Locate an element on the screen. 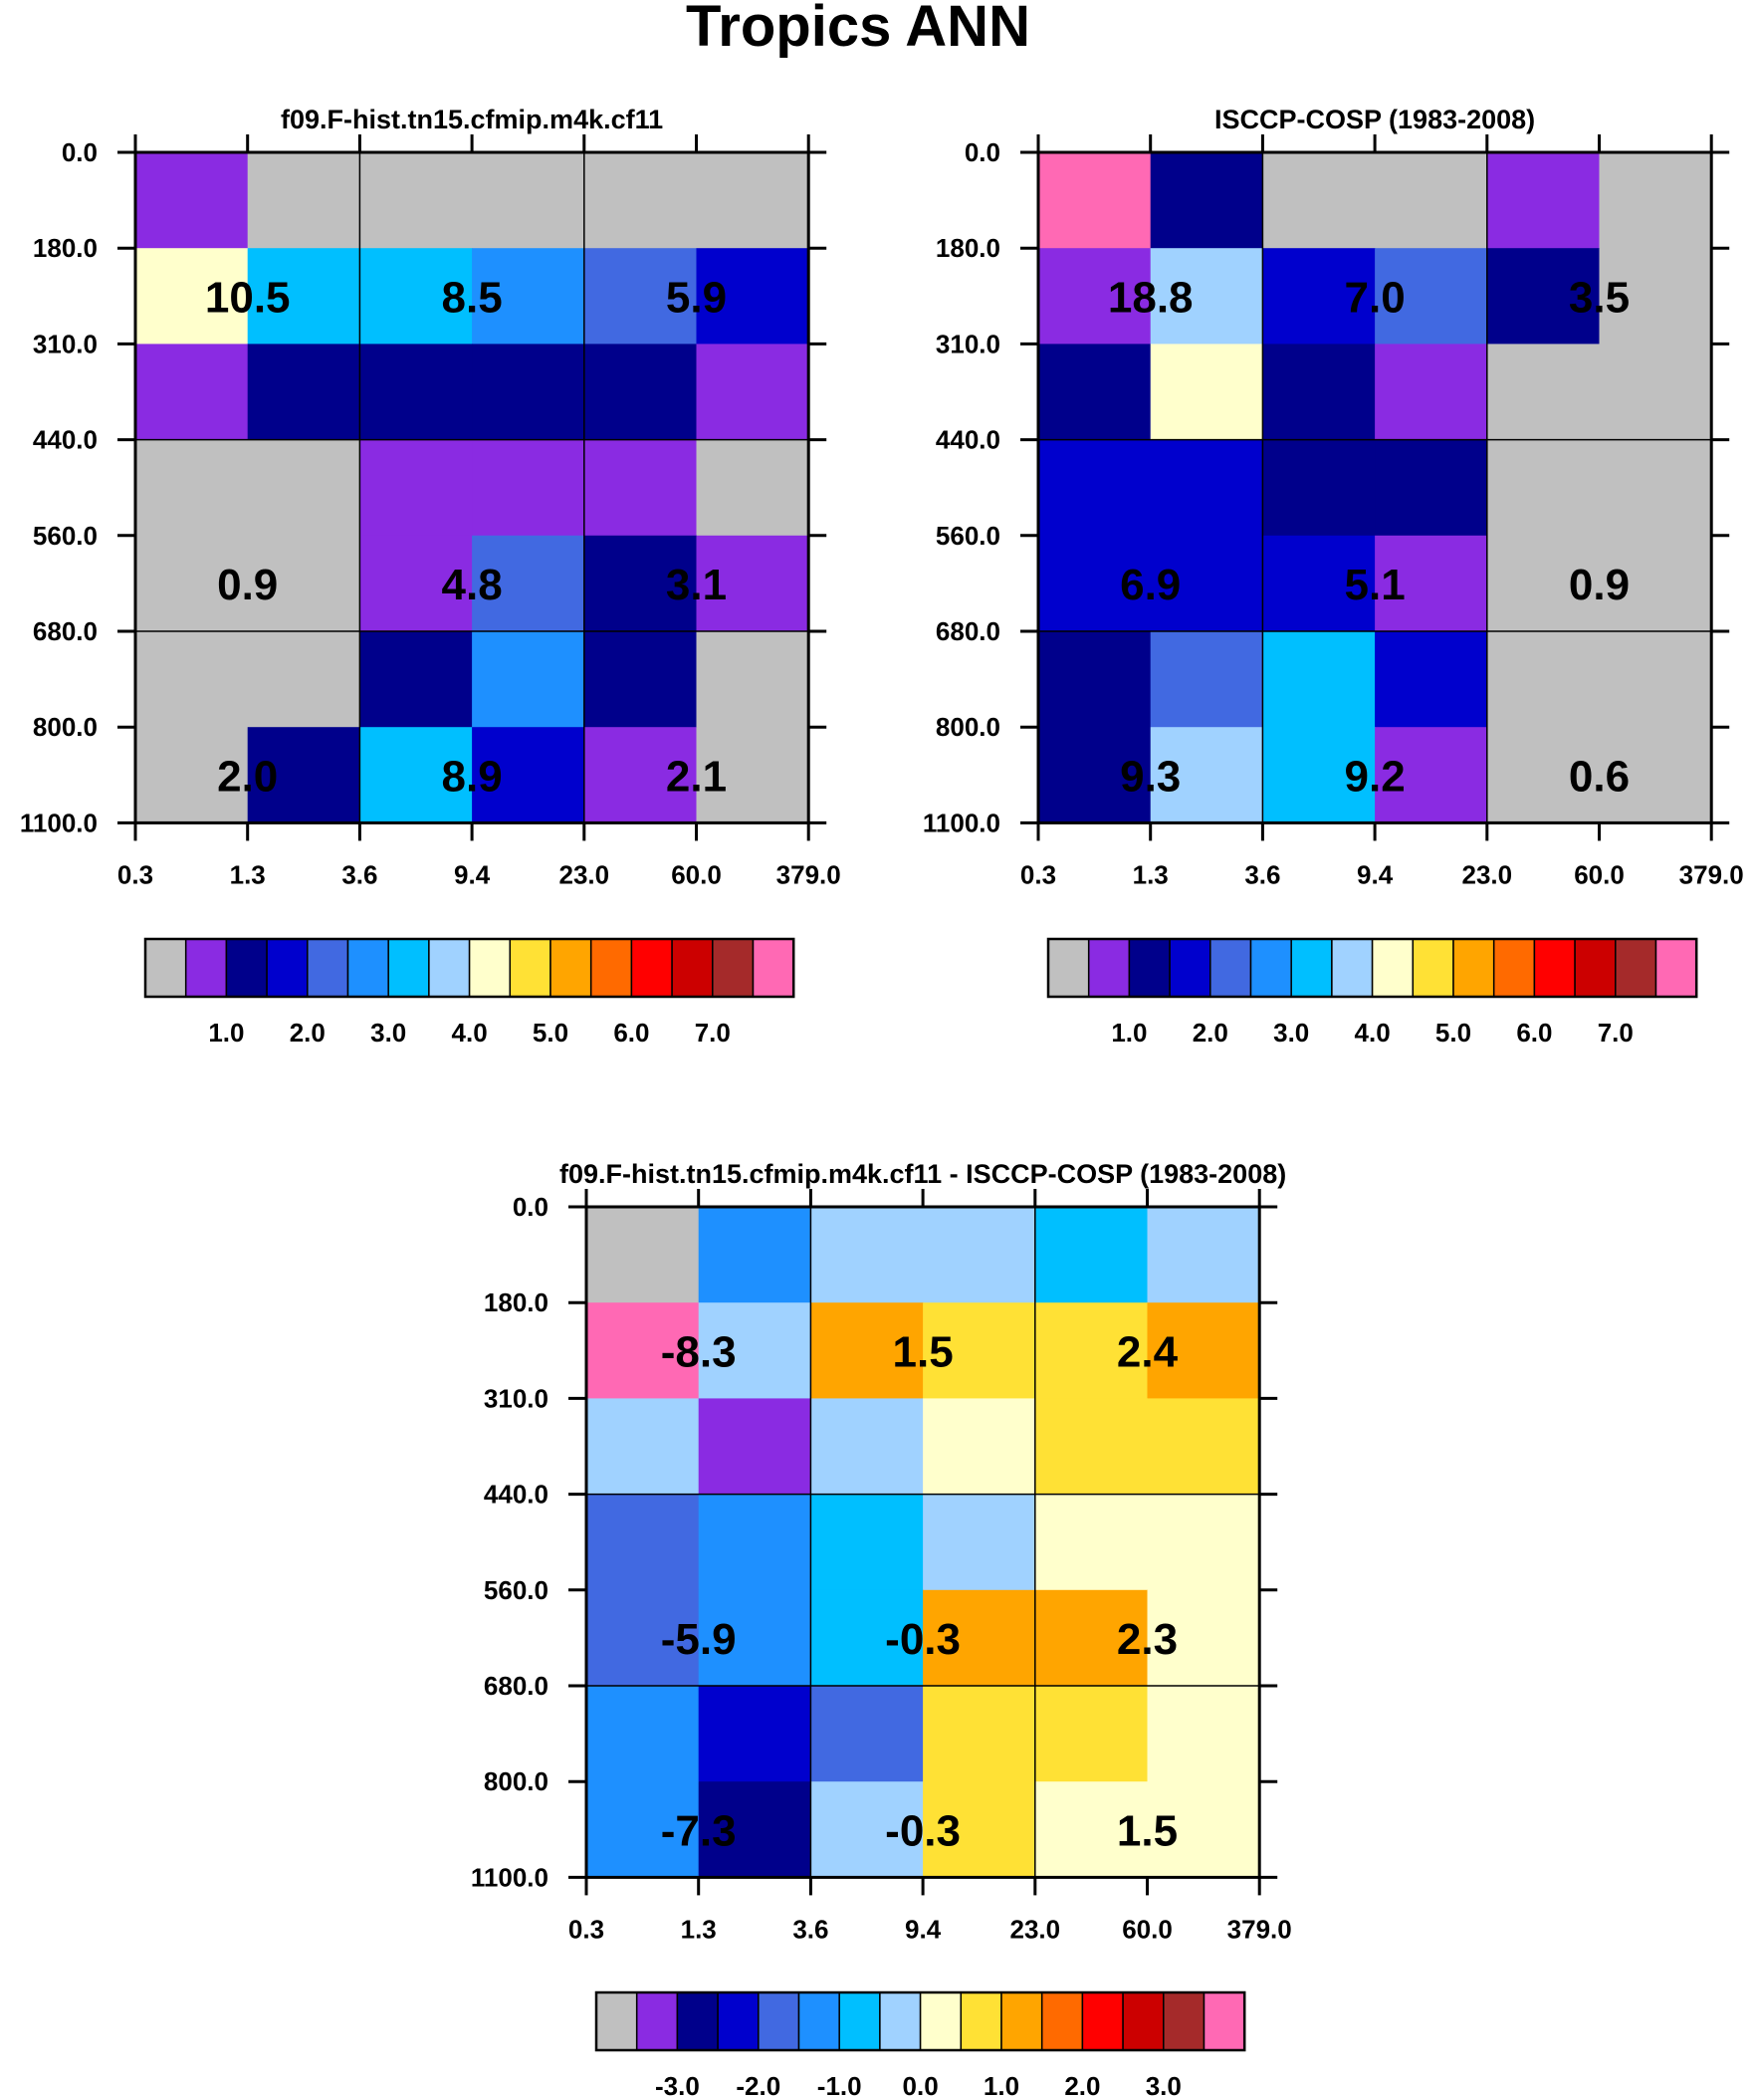 Image resolution: width=1755 pixels, height=2100 pixels. colorbar-label: 7.0 is located at coordinates (713, 1033).